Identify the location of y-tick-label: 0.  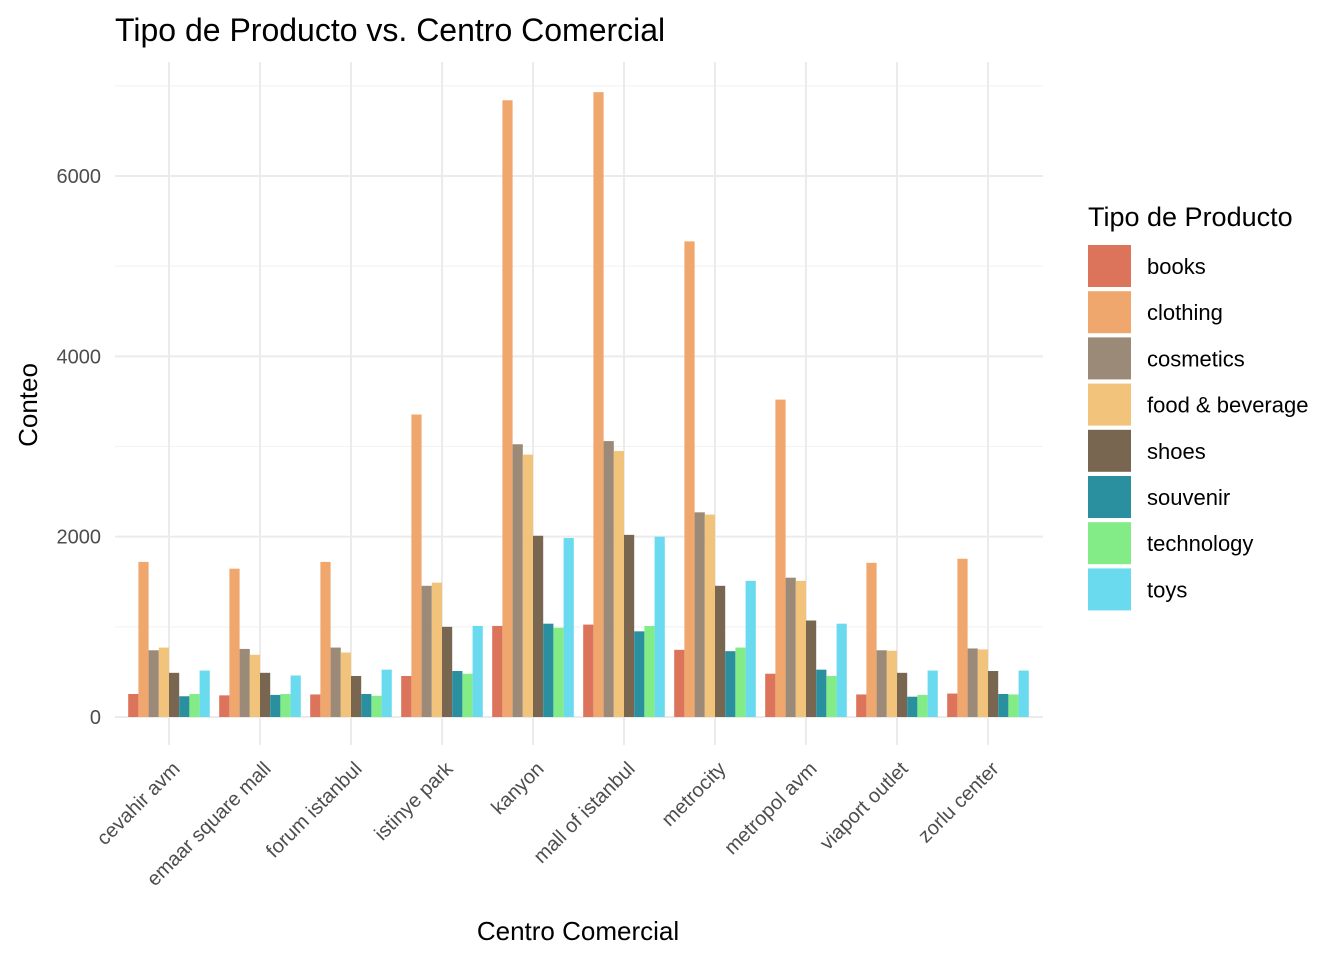
(95, 718).